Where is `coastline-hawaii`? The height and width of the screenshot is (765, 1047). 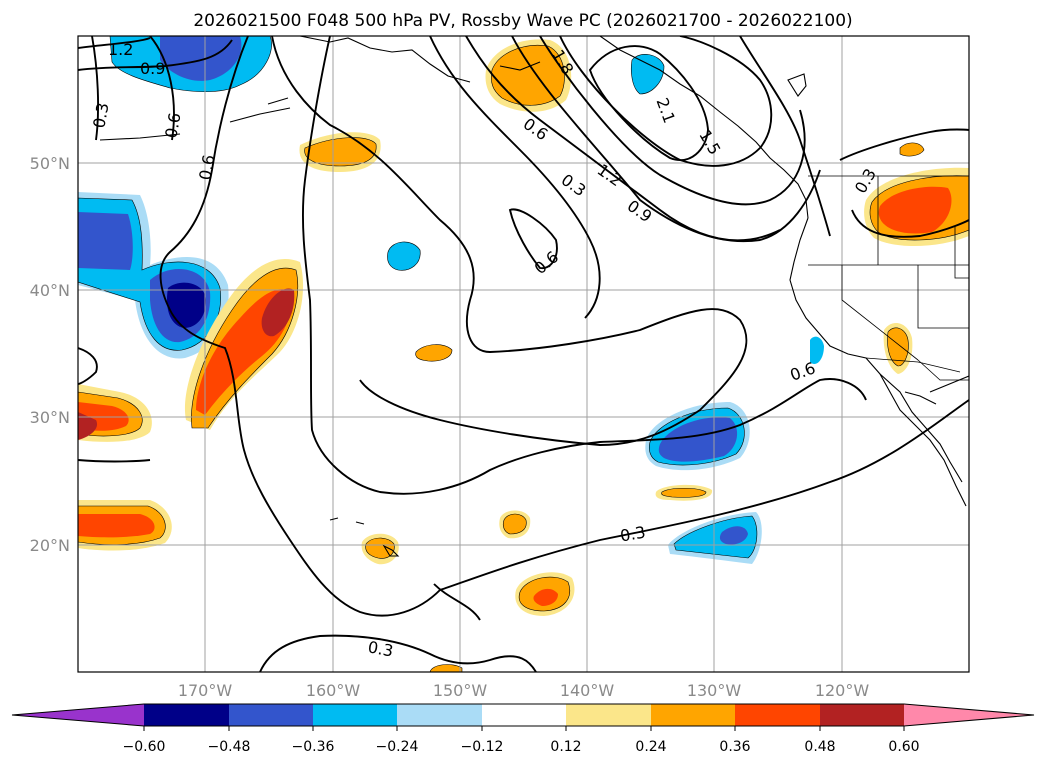 coastline-hawaii is located at coordinates (364, 537).